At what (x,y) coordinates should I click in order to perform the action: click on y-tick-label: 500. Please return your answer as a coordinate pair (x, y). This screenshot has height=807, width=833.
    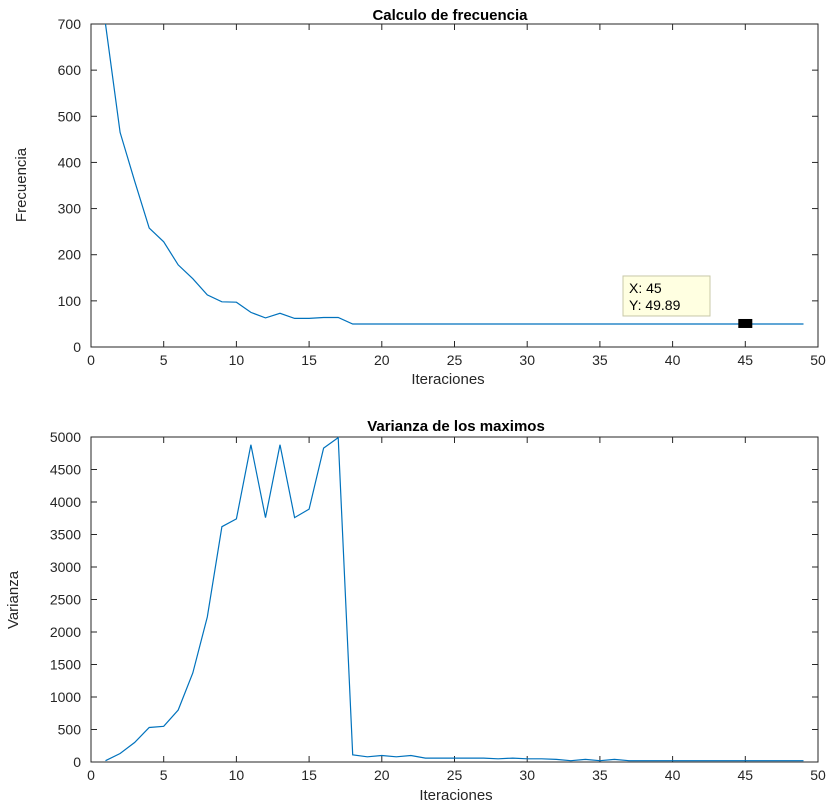
    Looking at the image, I should click on (70, 116).